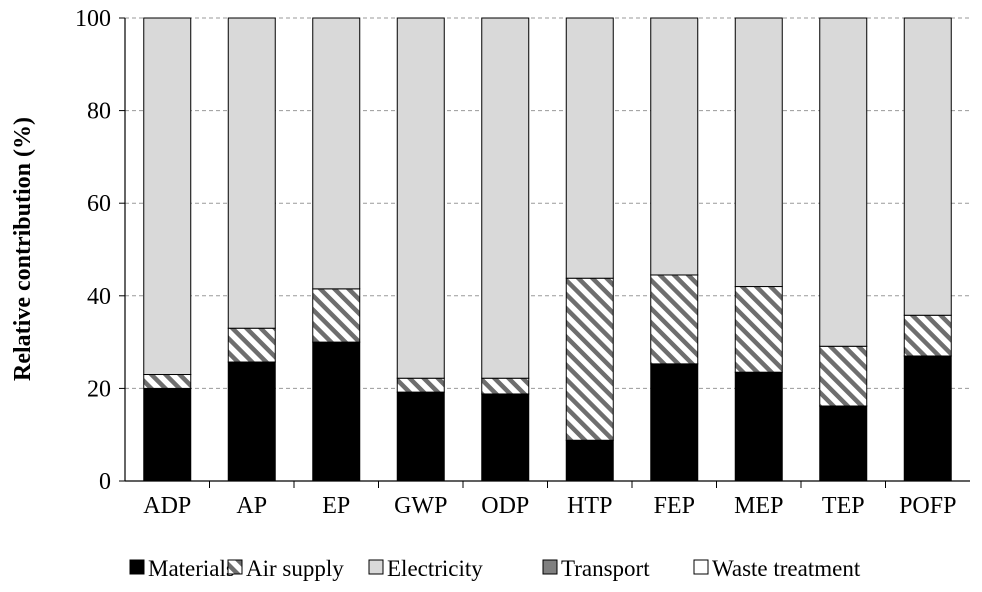 Image resolution: width=982 pixels, height=592 pixels. I want to click on bar-ap-materials, so click(251, 421).